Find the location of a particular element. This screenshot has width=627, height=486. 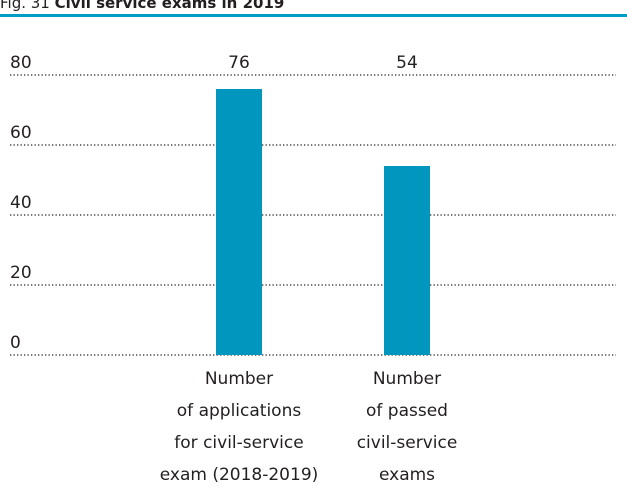

y-tick-label: 80 is located at coordinates (21, 63).